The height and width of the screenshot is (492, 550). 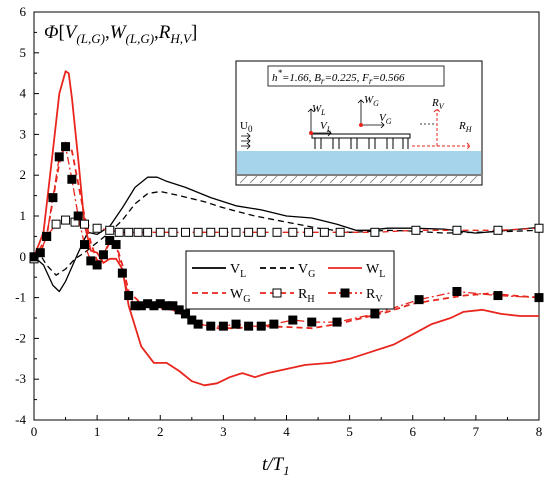 I want to click on inset-point-g, so click(x=361, y=125).